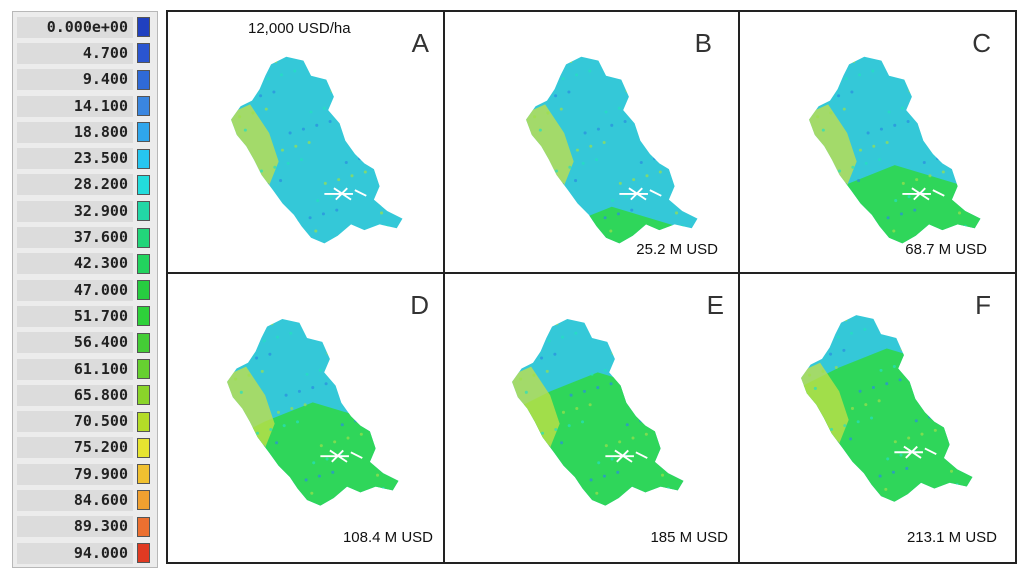  I want to click on panel-cost-label: 213.1 M USD, so click(951, 537).